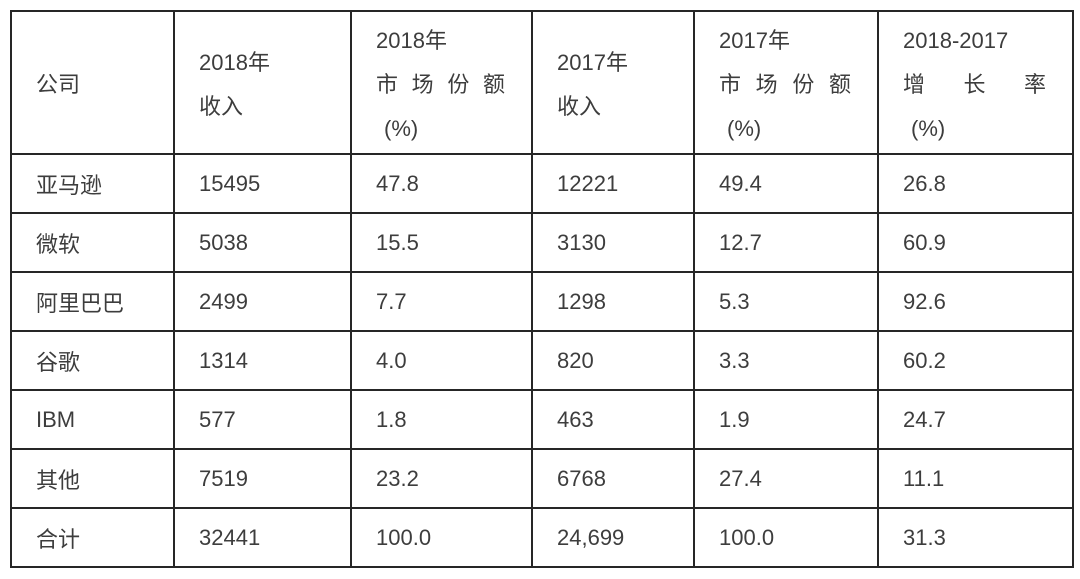  Describe the element at coordinates (262, 301) in the screenshot. I see `cell-rev2018: 2499` at that location.